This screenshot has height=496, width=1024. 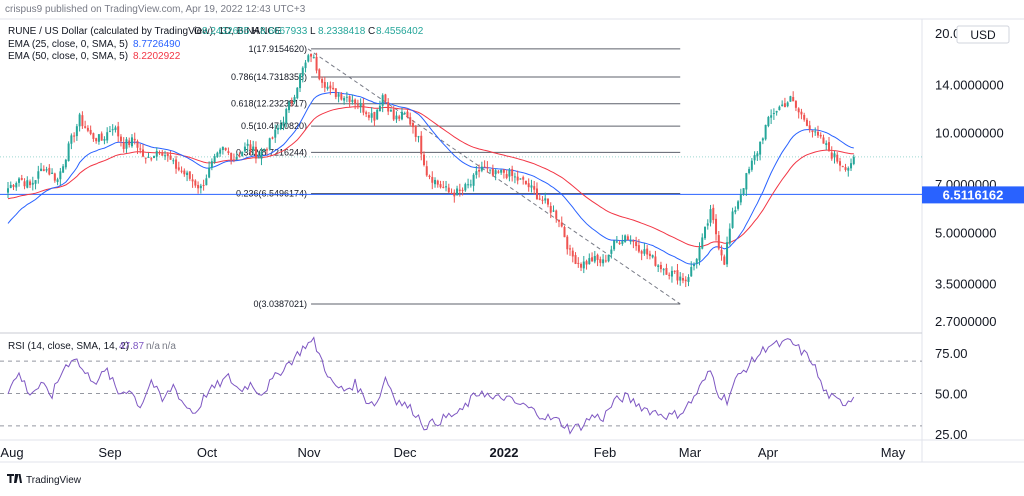 What do you see at coordinates (983, 34) in the screenshot?
I see `currency-label-box` at bounding box center [983, 34].